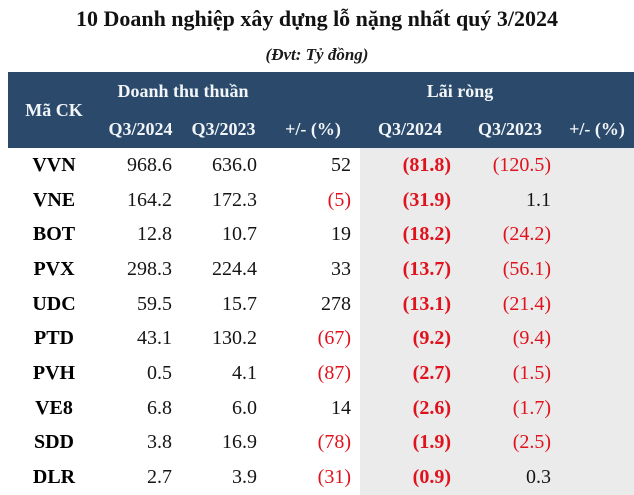  What do you see at coordinates (149, 199) in the screenshot?
I see `revenue-q3-2024-cell: 164.2` at bounding box center [149, 199].